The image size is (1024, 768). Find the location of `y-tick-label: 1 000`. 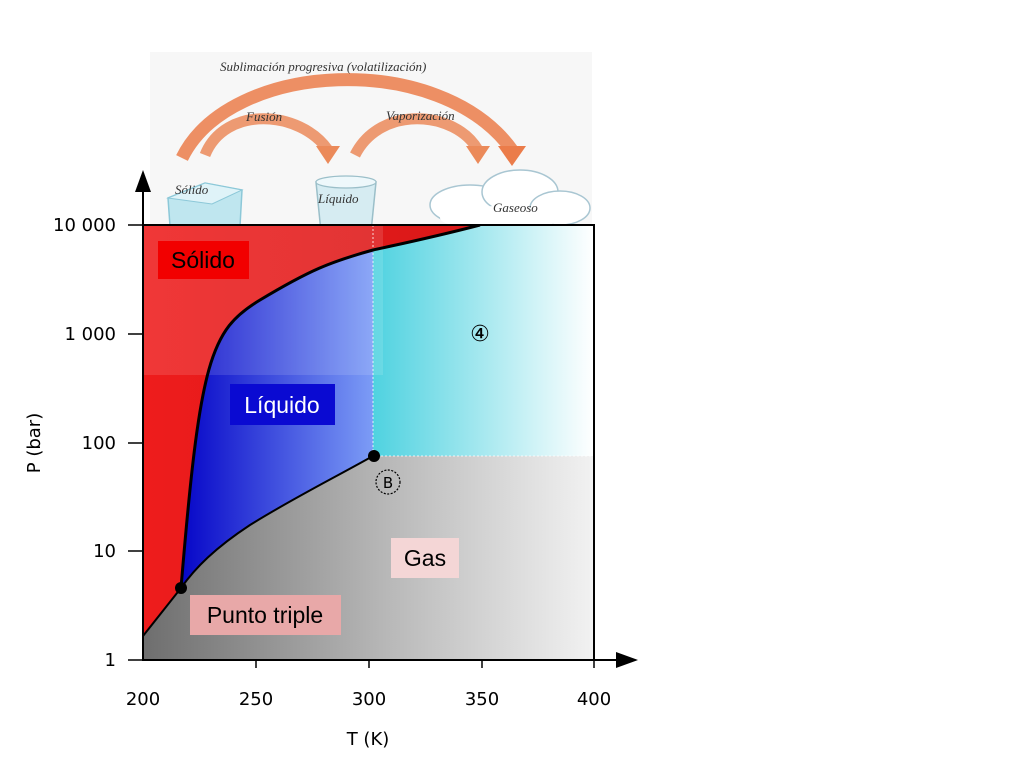

y-tick-label: 1 000 is located at coordinates (90, 334).